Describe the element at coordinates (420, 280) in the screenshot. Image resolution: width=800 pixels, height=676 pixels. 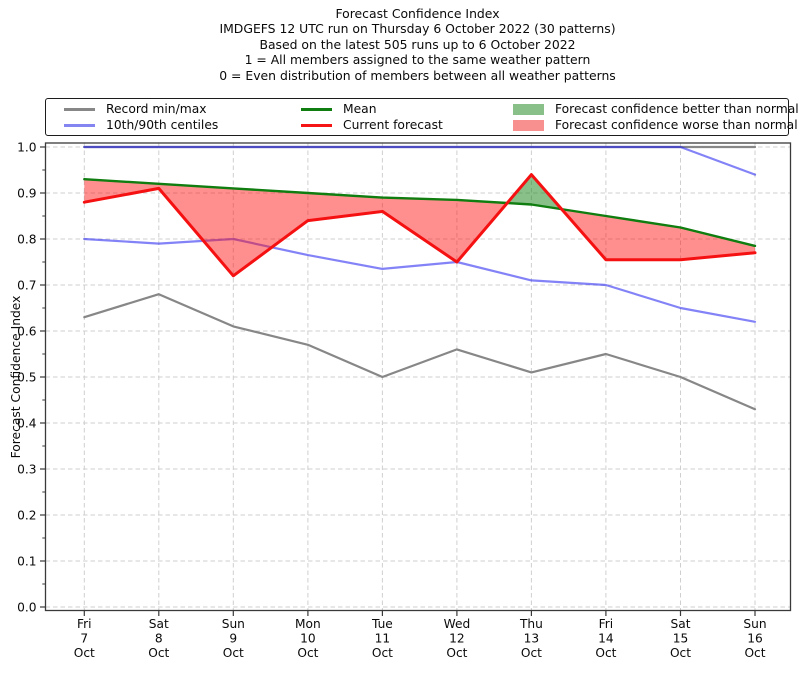
I see `series-centile_10-line` at that location.